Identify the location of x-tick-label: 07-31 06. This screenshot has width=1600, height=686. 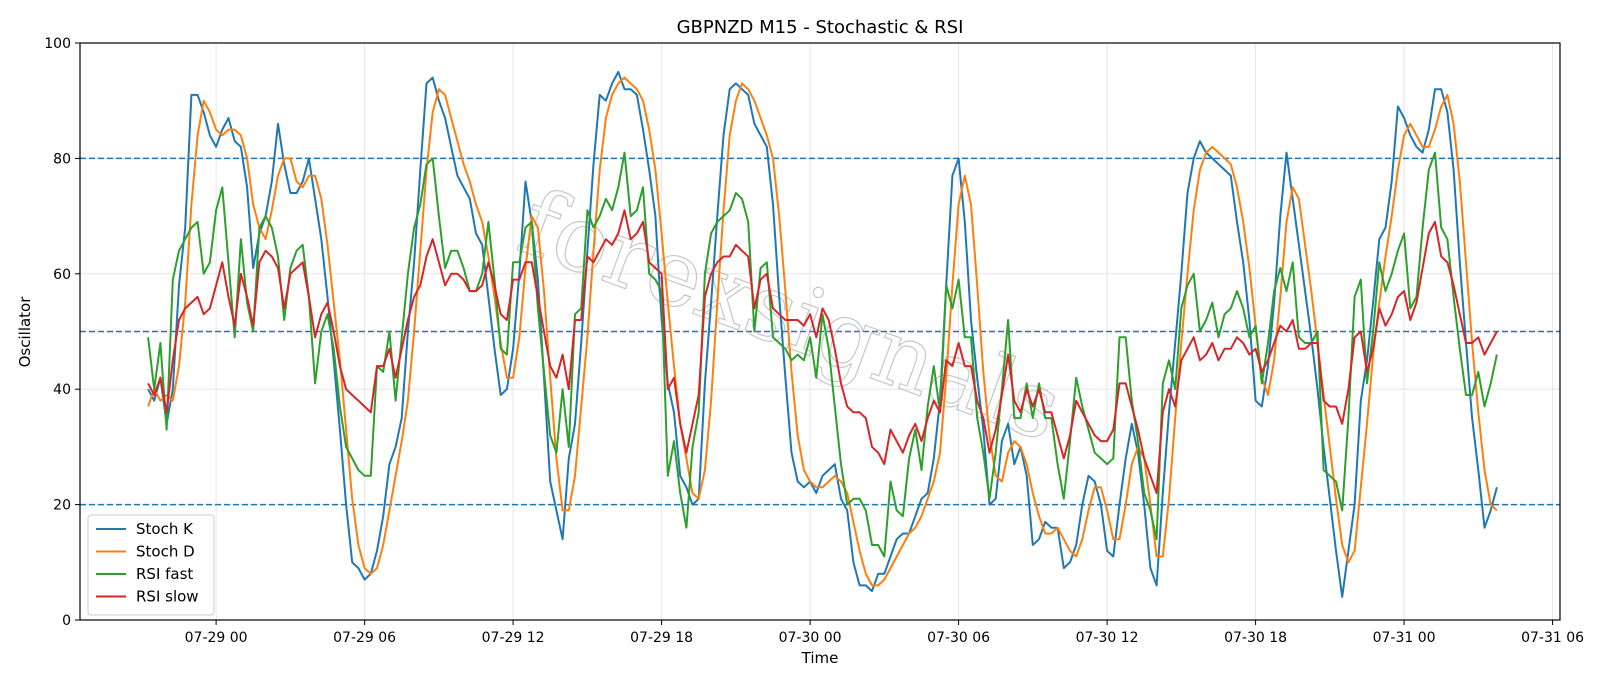
(1552, 638).